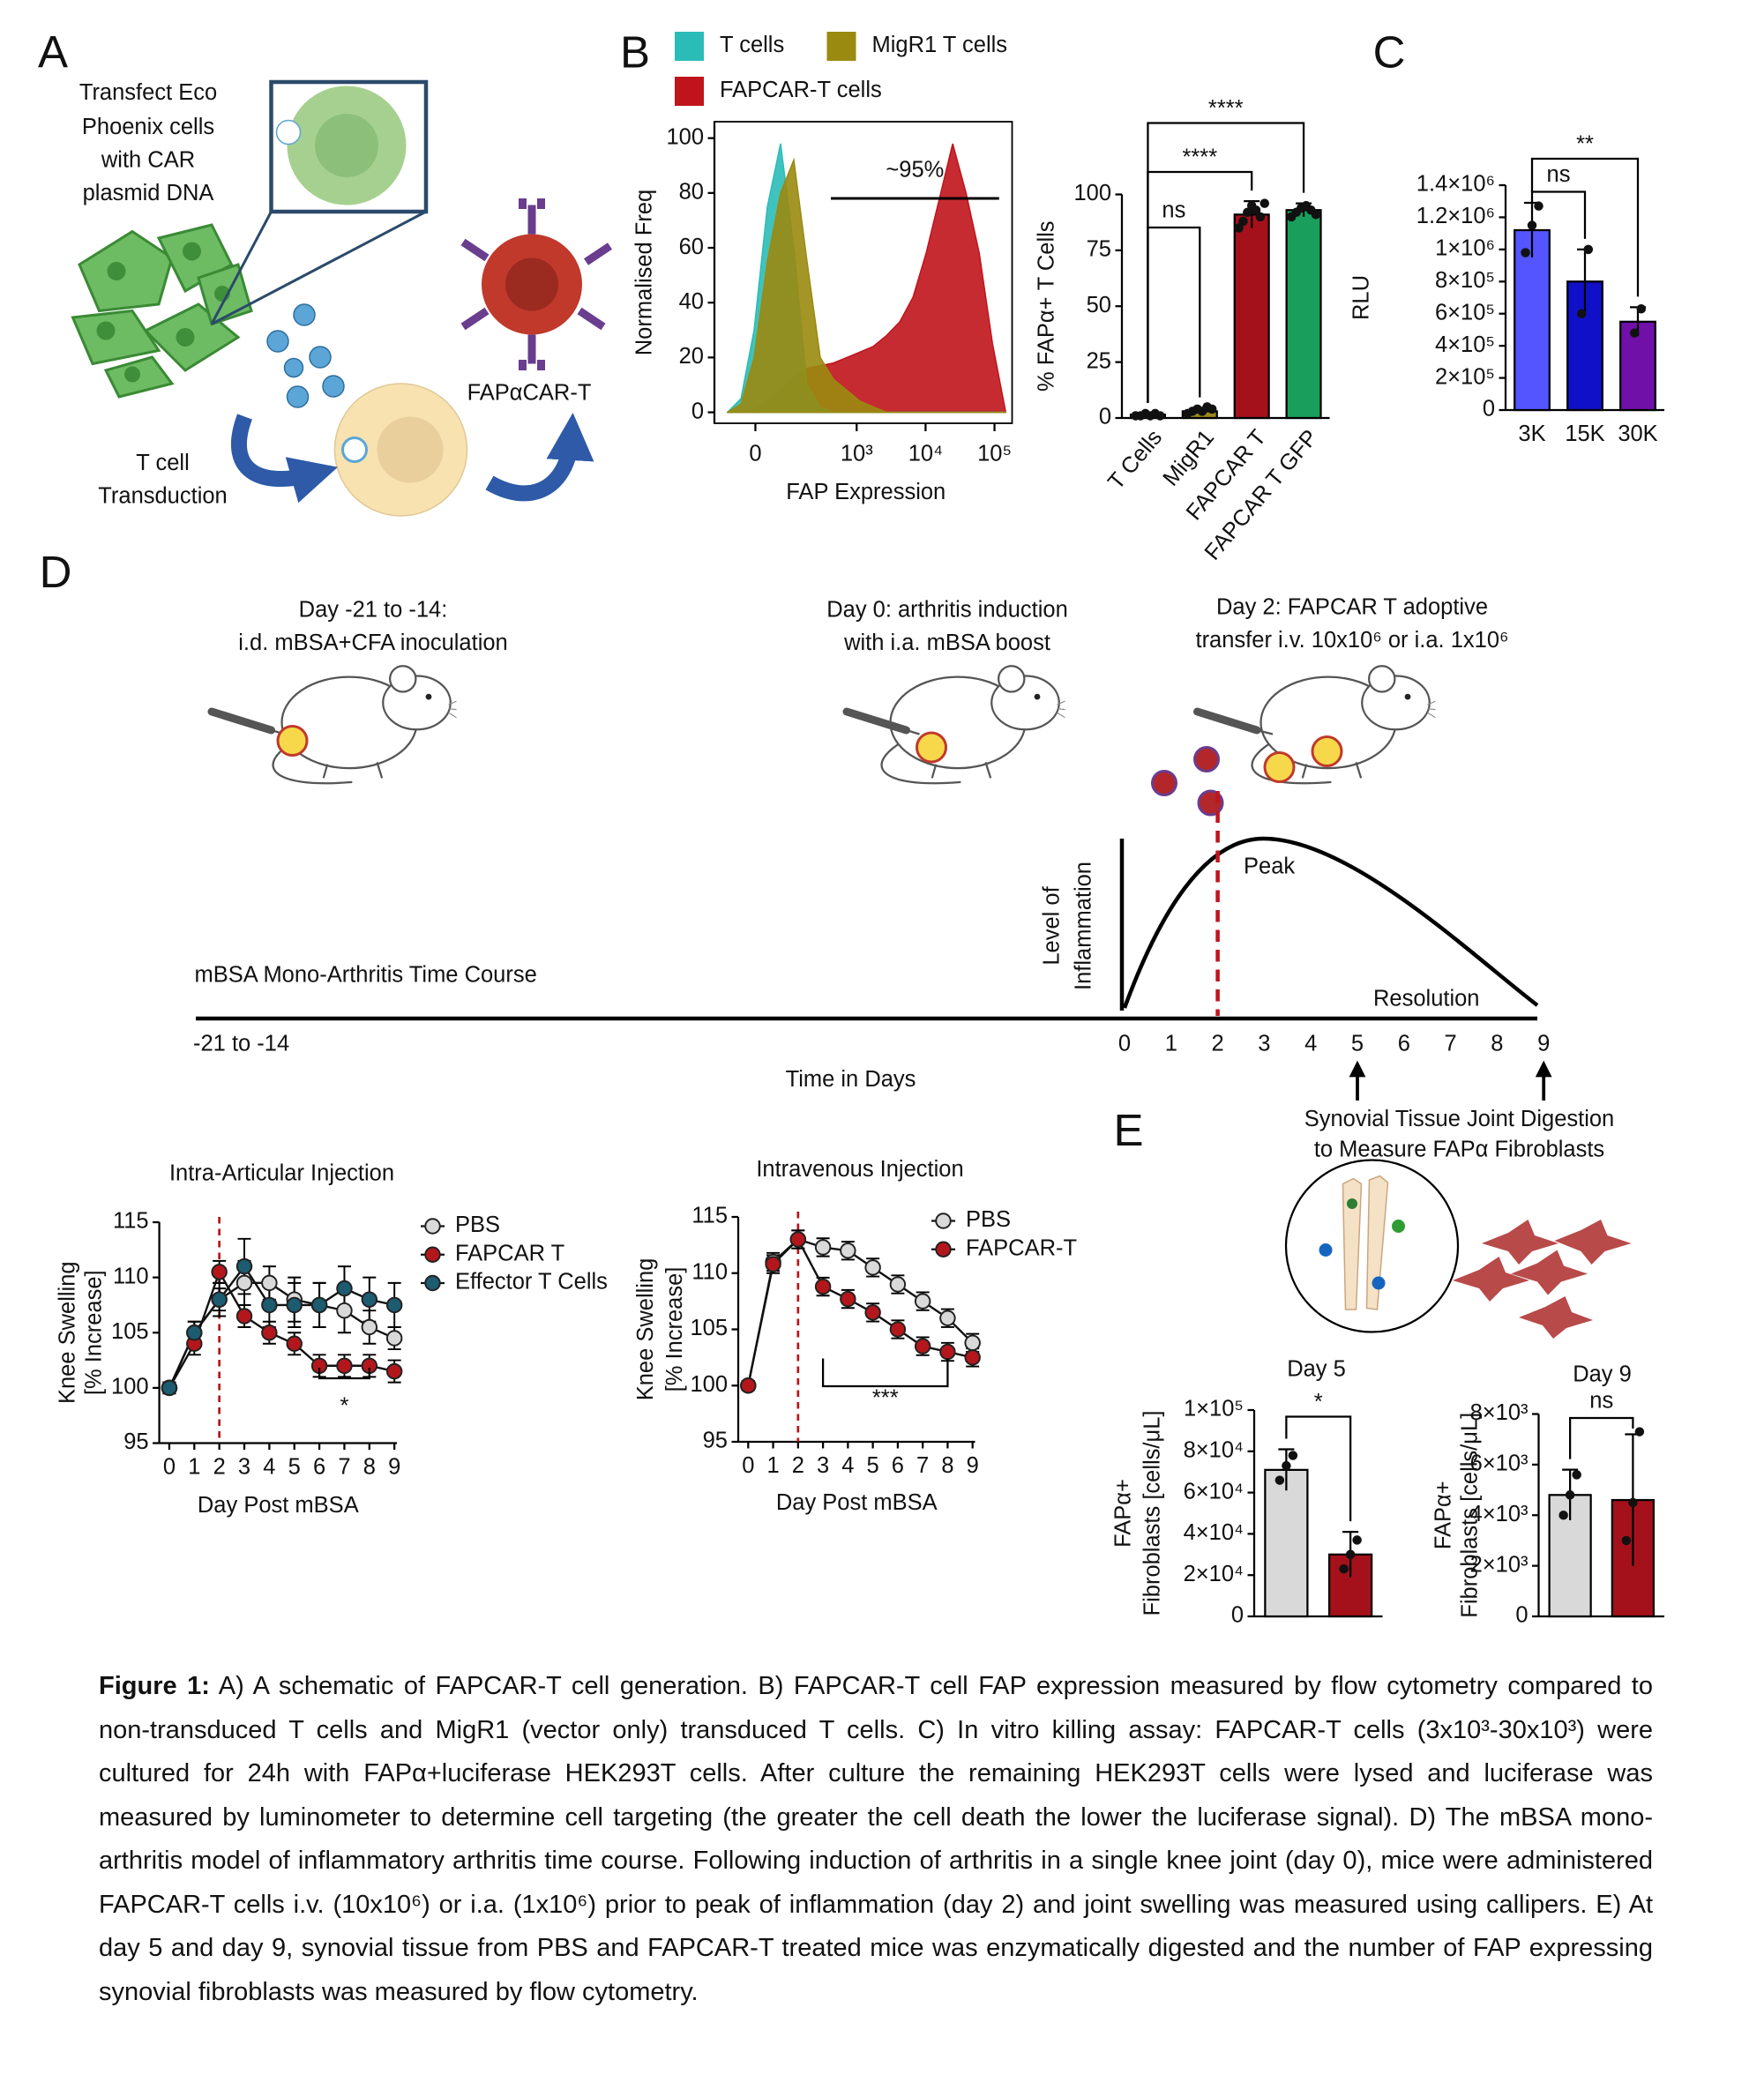 The width and height of the screenshot is (1764, 2082). Describe the element at coordinates (645, 1329) in the screenshot. I see `y-axis-label: Knee Swelling` at that location.